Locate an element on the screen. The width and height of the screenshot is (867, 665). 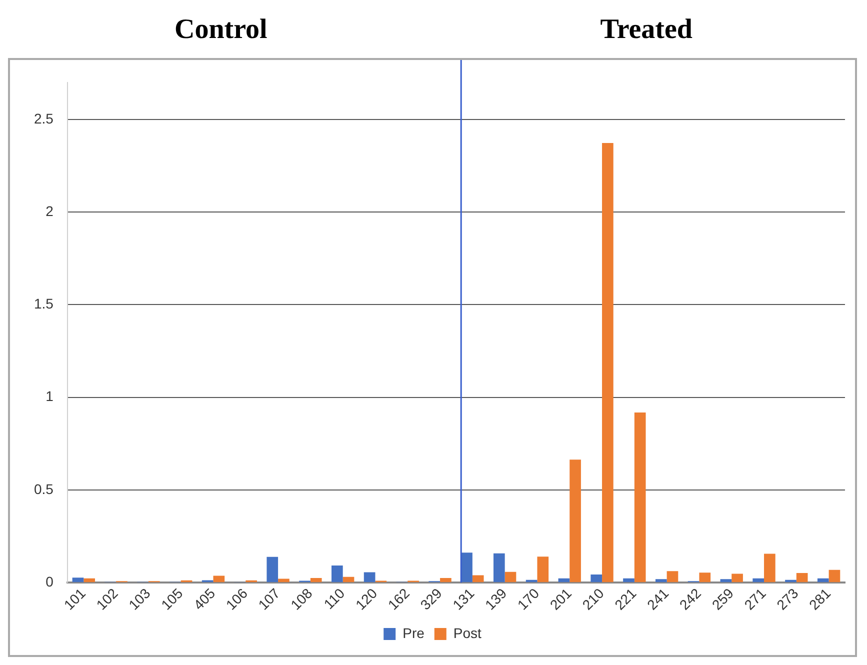
x-tick-label: 102 is located at coordinates (107, 598).